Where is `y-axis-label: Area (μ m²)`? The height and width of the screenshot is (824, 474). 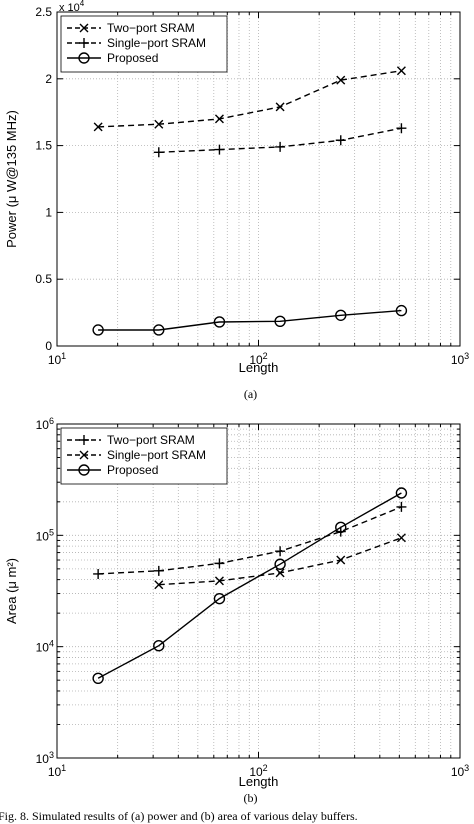
y-axis-label: Area (μ m²) is located at coordinates (11, 591).